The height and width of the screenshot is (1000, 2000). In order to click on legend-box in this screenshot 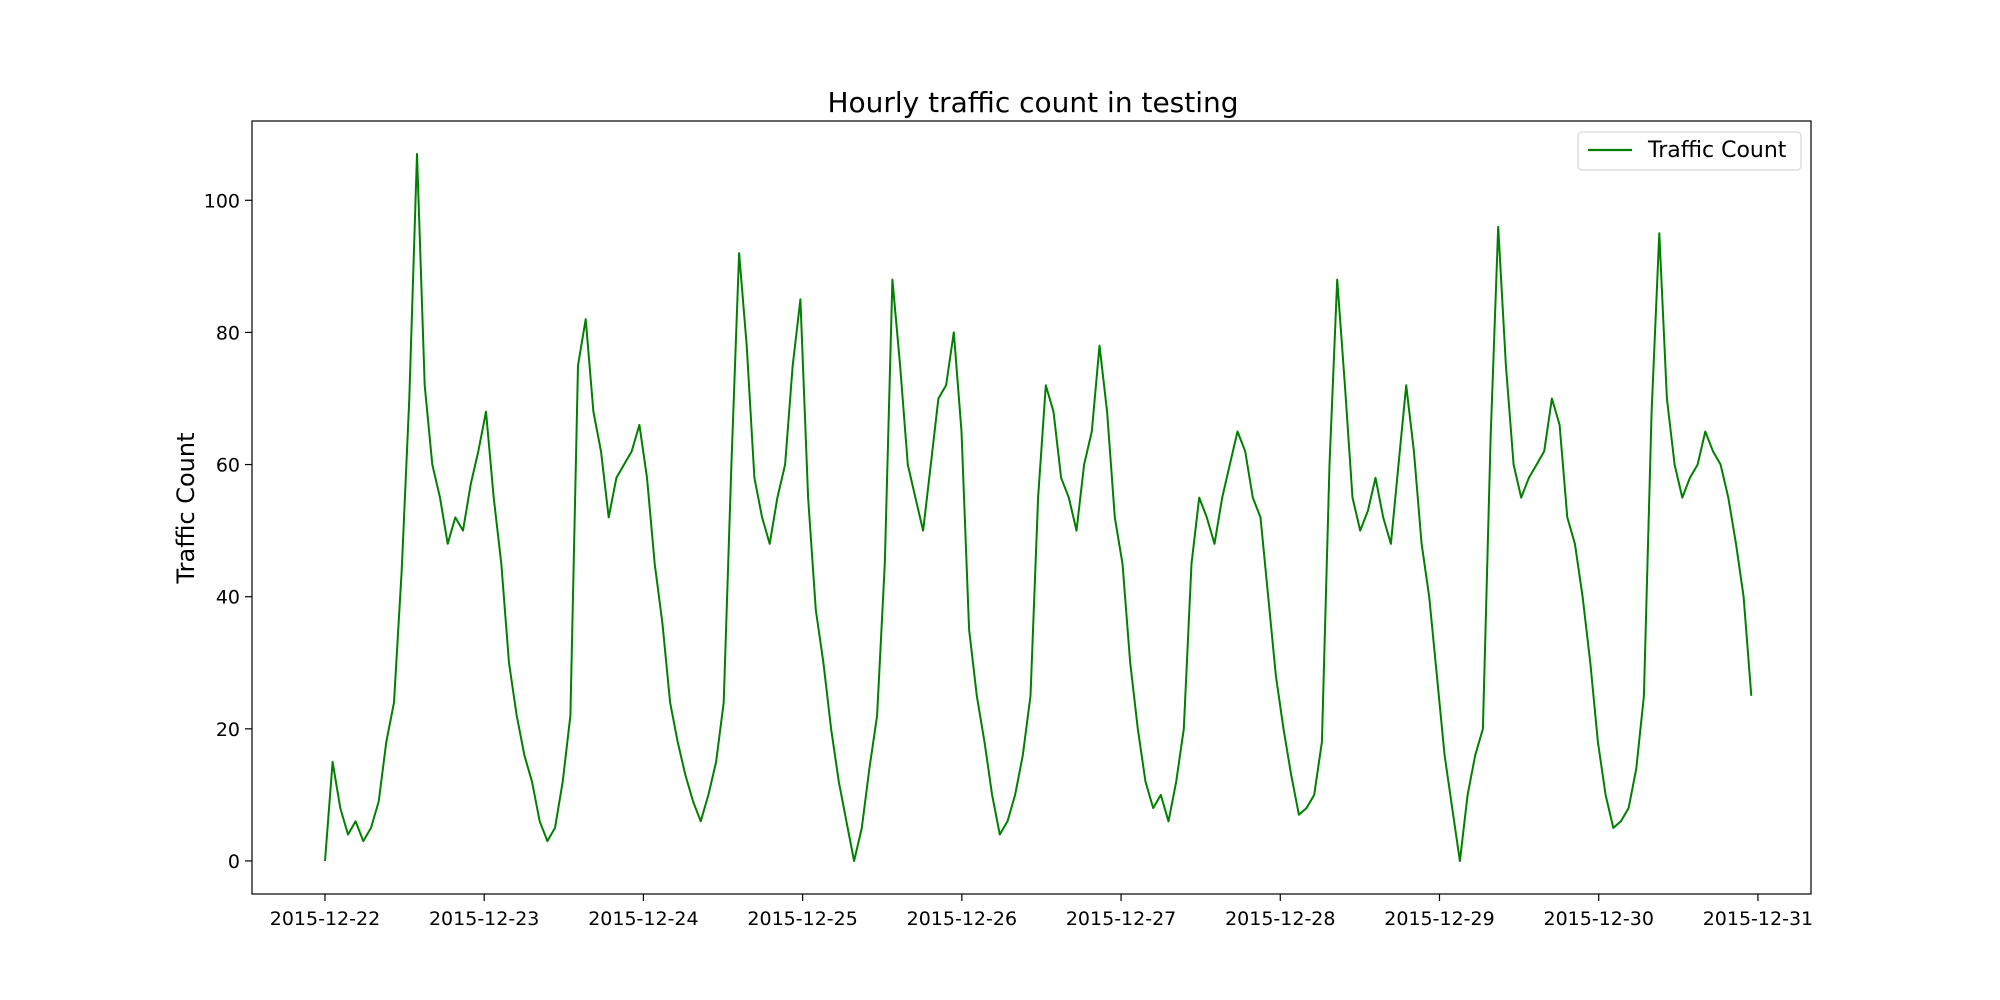, I will do `click(1689, 151)`.